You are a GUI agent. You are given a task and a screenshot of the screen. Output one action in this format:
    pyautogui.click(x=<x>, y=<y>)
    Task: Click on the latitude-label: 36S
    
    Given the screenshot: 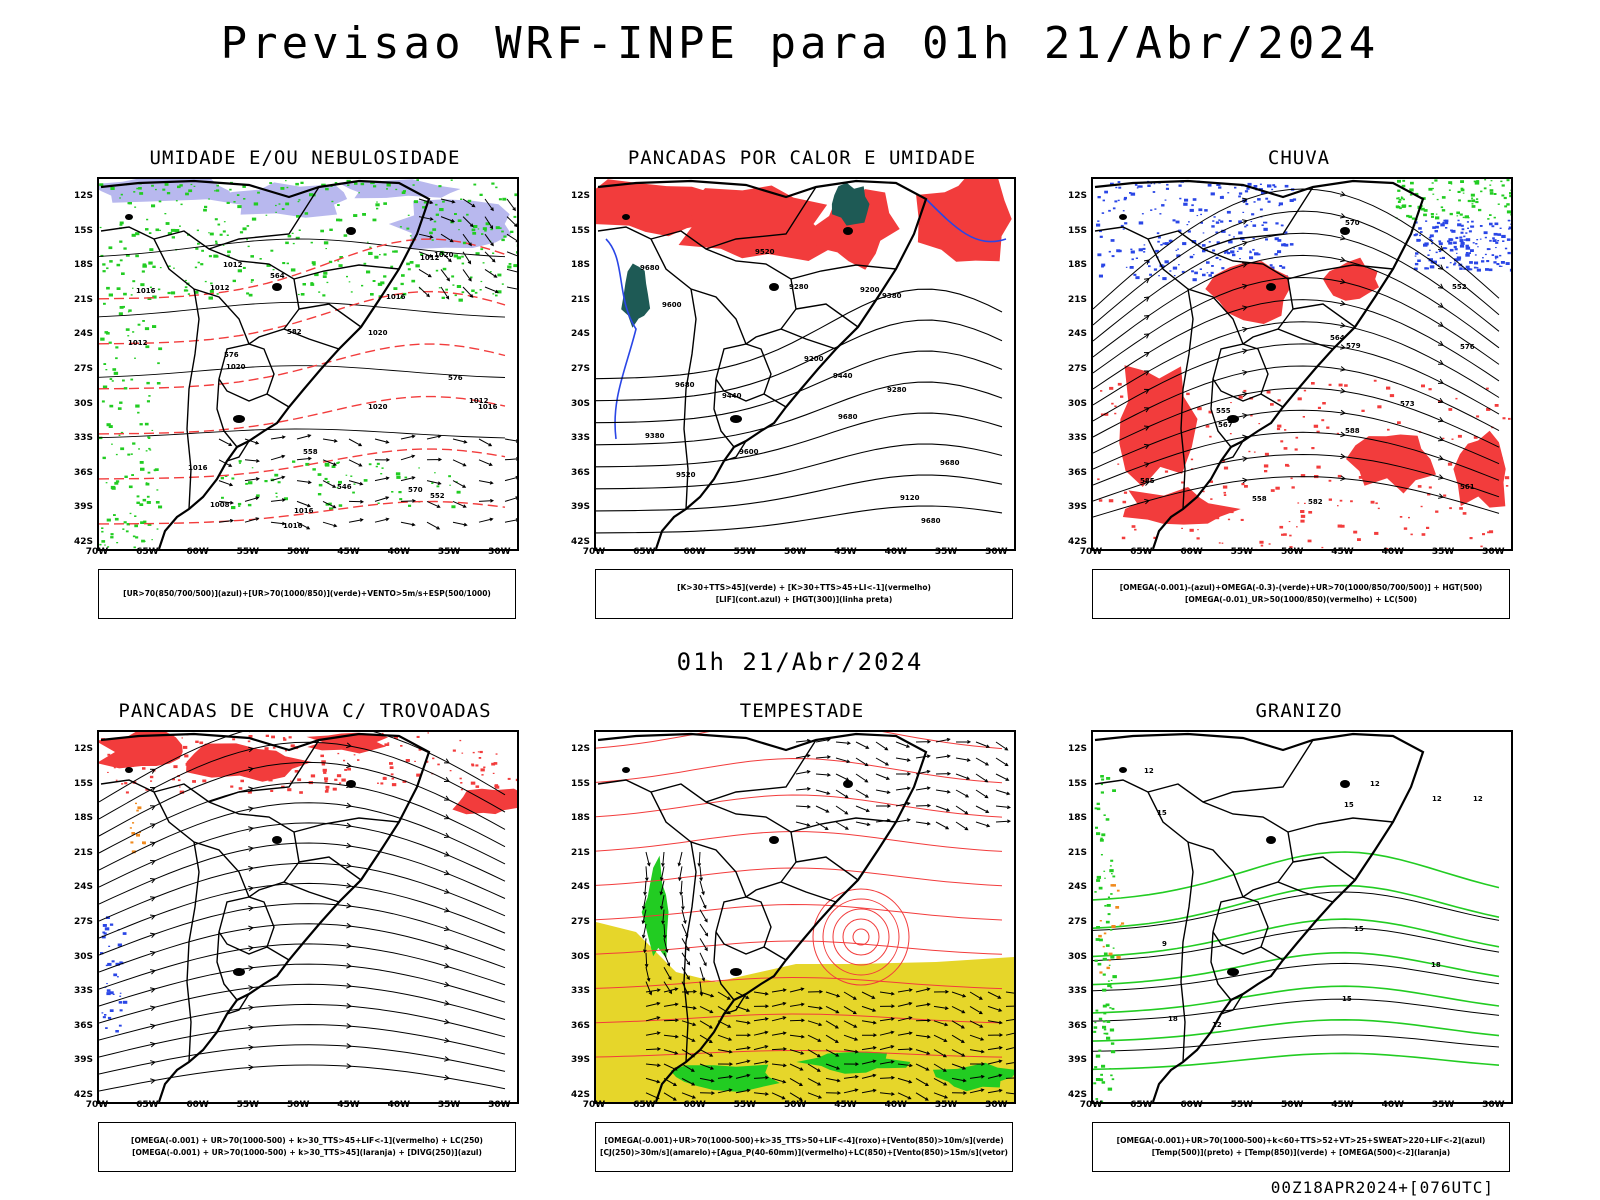 What is the action you would take?
    pyautogui.click(x=580, y=1025)
    